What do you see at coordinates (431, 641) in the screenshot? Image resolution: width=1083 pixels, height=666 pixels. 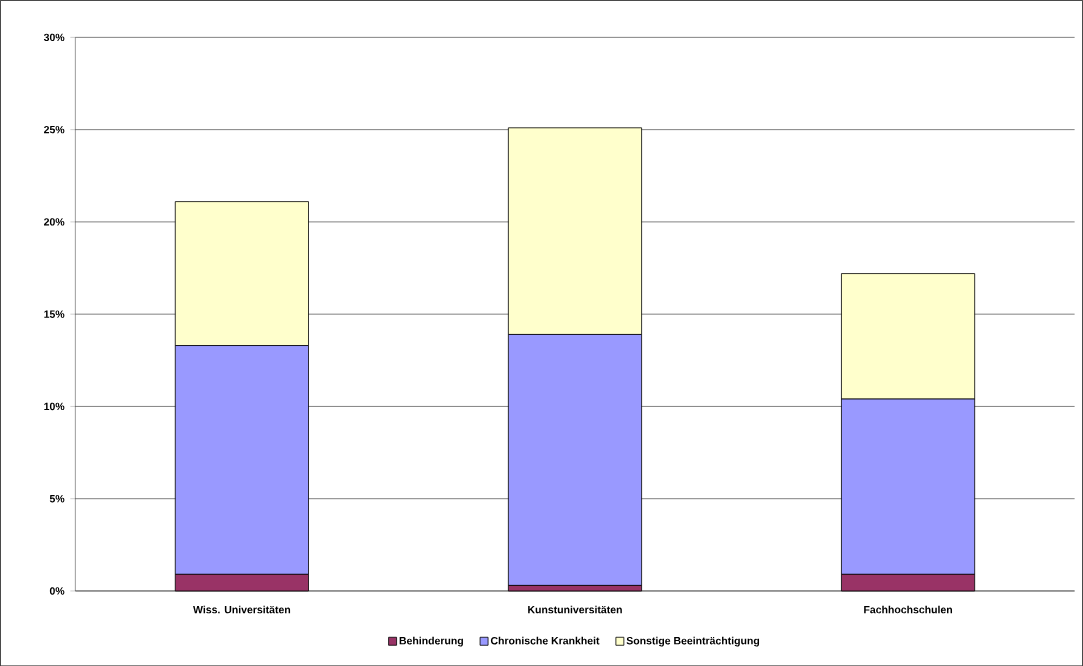 I see `legend-label: Behinderung` at bounding box center [431, 641].